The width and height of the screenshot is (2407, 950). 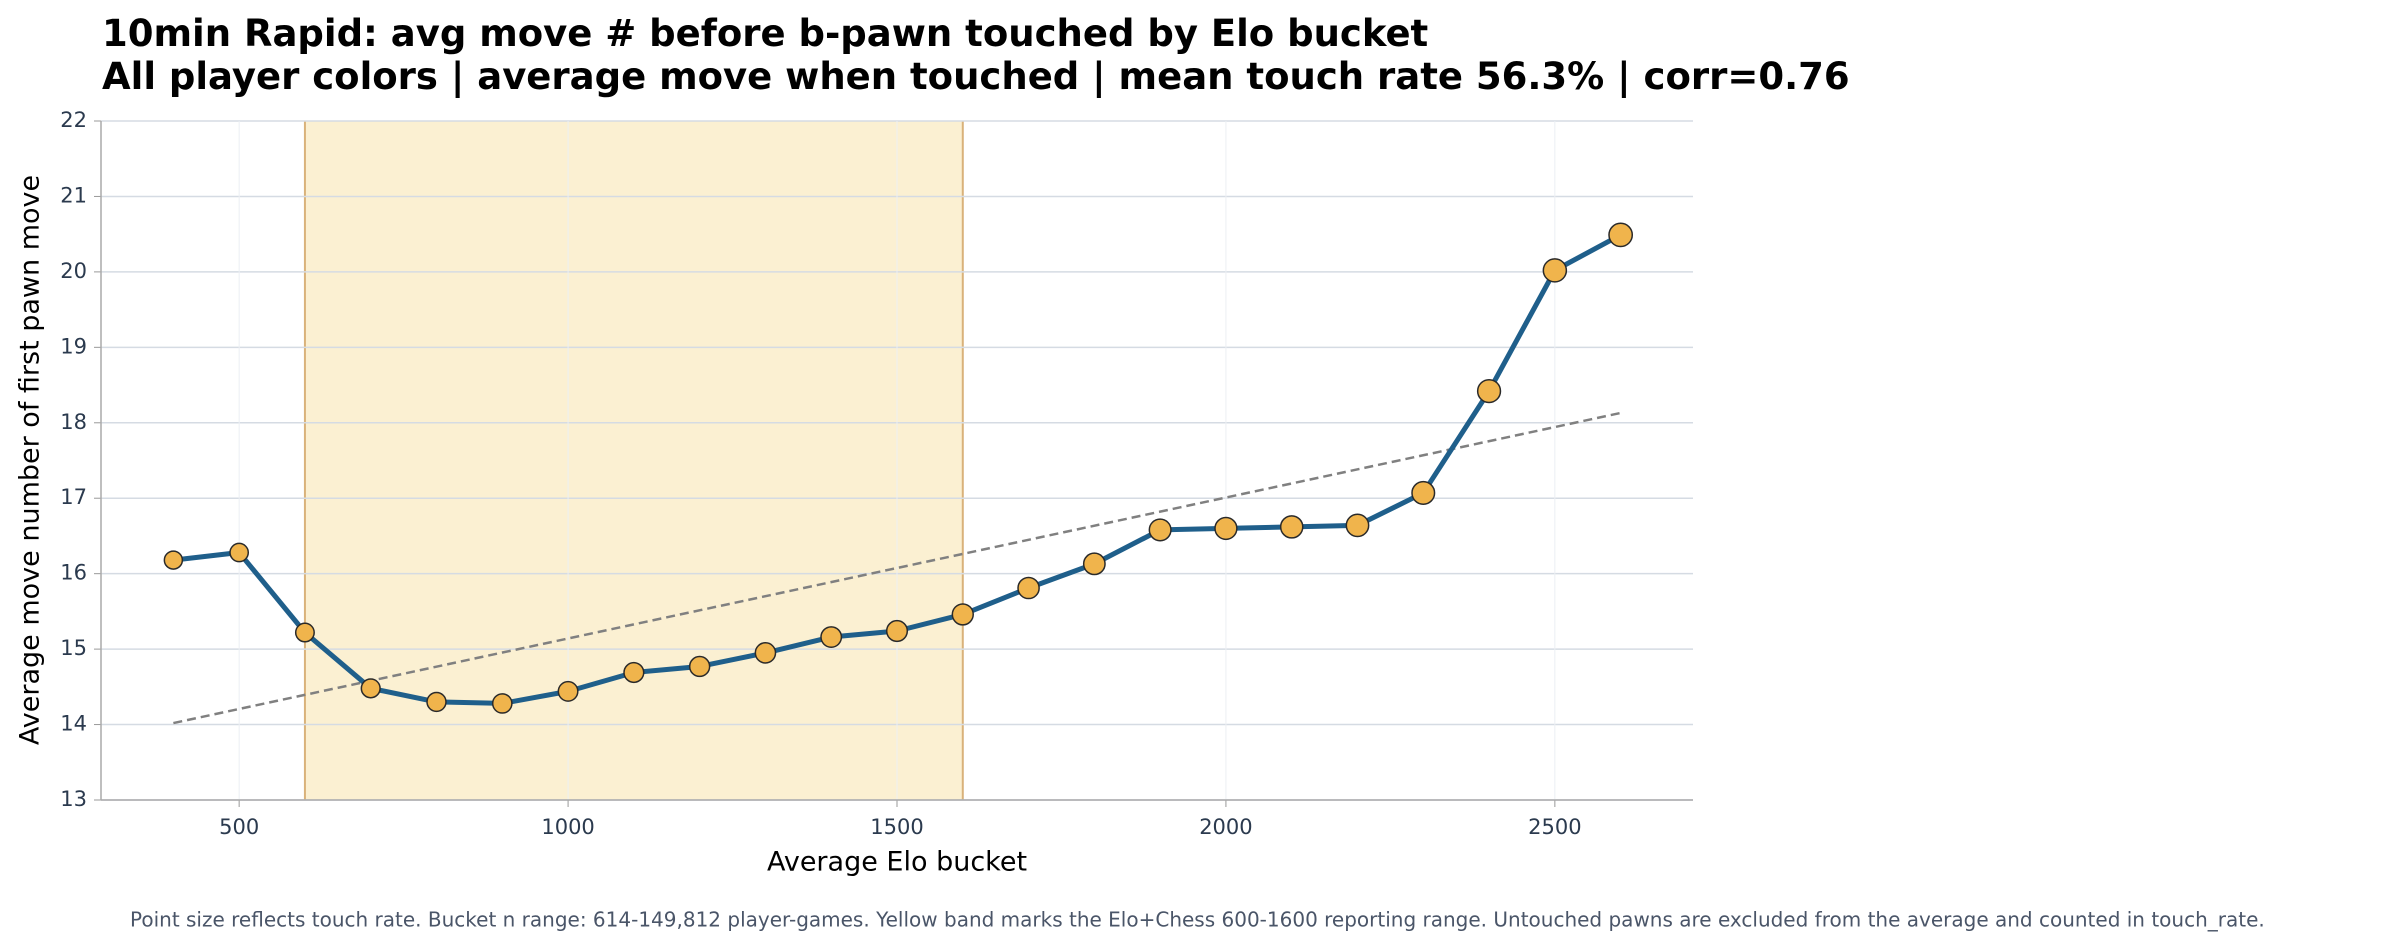 I want to click on x-axis-label: Average Elo bucket, so click(x=897, y=862).